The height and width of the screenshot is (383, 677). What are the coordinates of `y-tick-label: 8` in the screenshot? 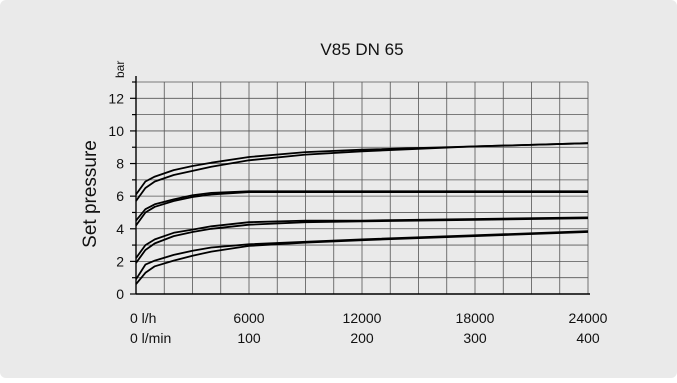 It's located at (120, 164).